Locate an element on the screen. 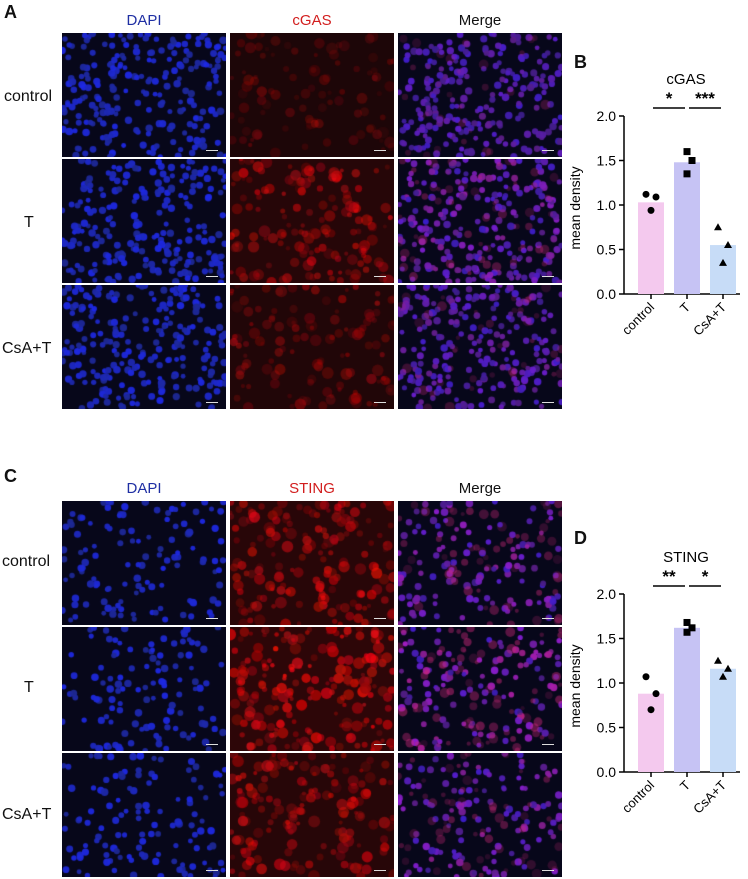  y-axis-label-cgas: mean density is located at coordinates (575, 207).